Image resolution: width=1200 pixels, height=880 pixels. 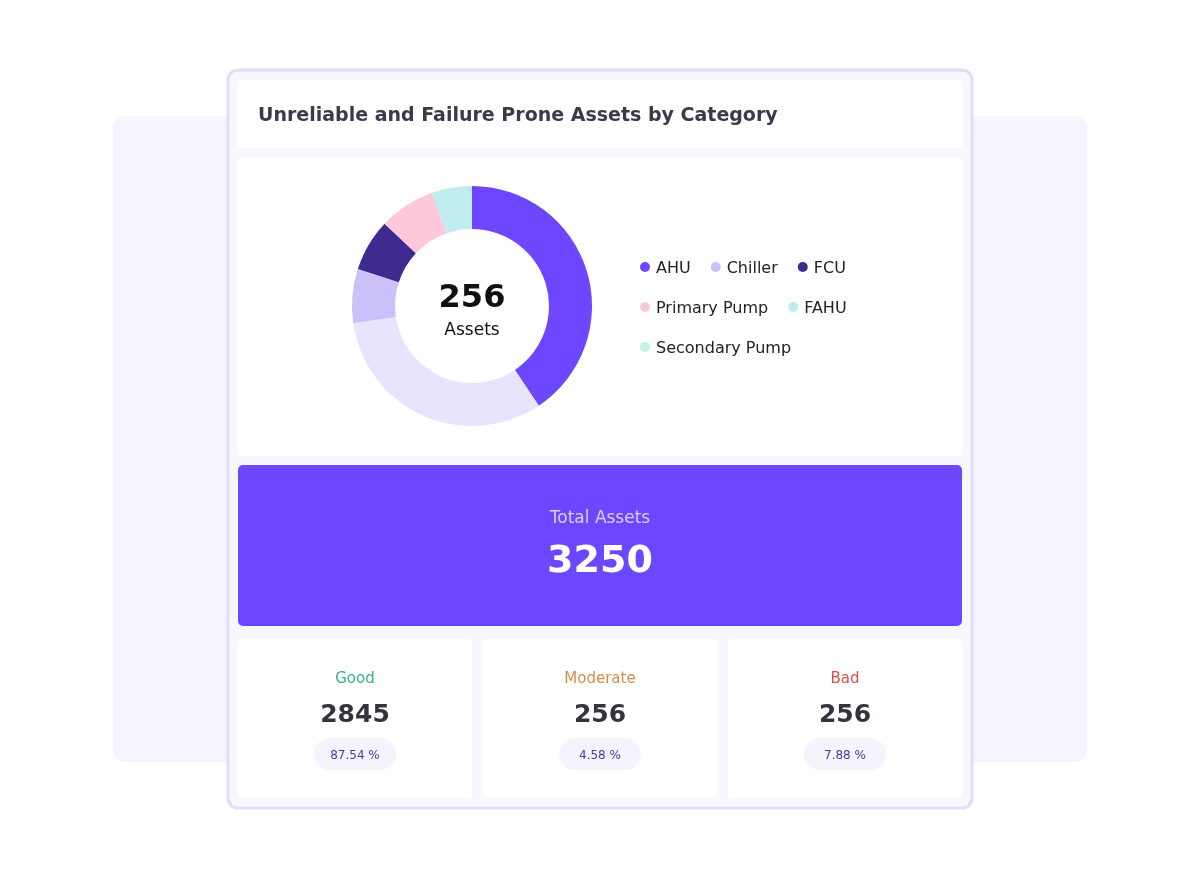 I want to click on legend-label: AHU, so click(x=673, y=267).